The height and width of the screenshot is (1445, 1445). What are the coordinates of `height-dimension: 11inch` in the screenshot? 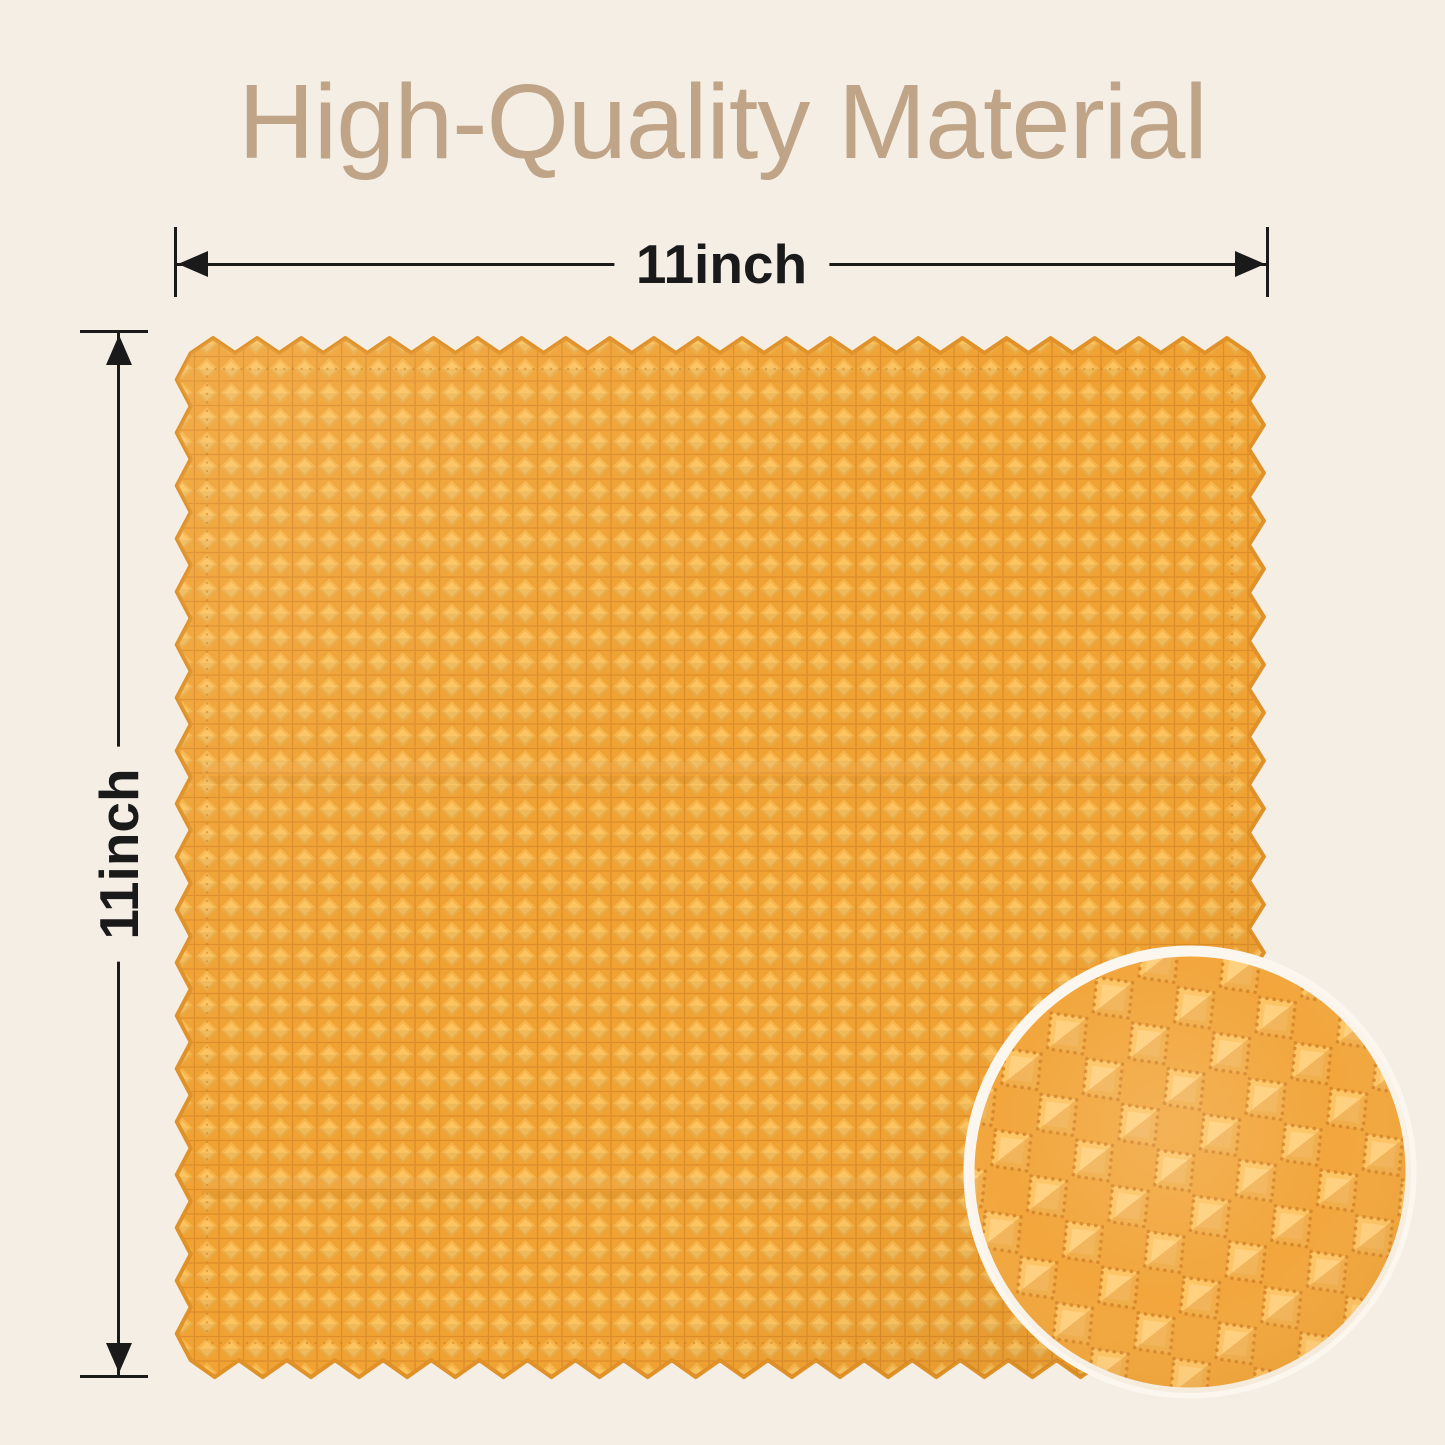 It's located at (114, 854).